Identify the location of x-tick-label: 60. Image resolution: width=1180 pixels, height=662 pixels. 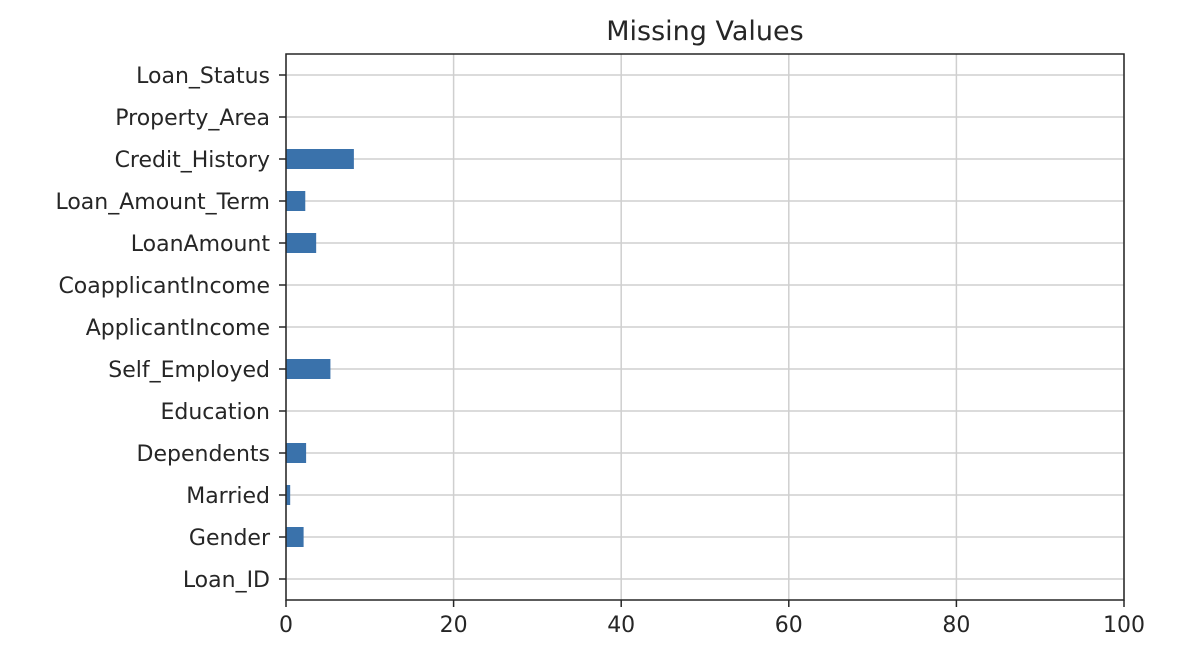
(789, 625).